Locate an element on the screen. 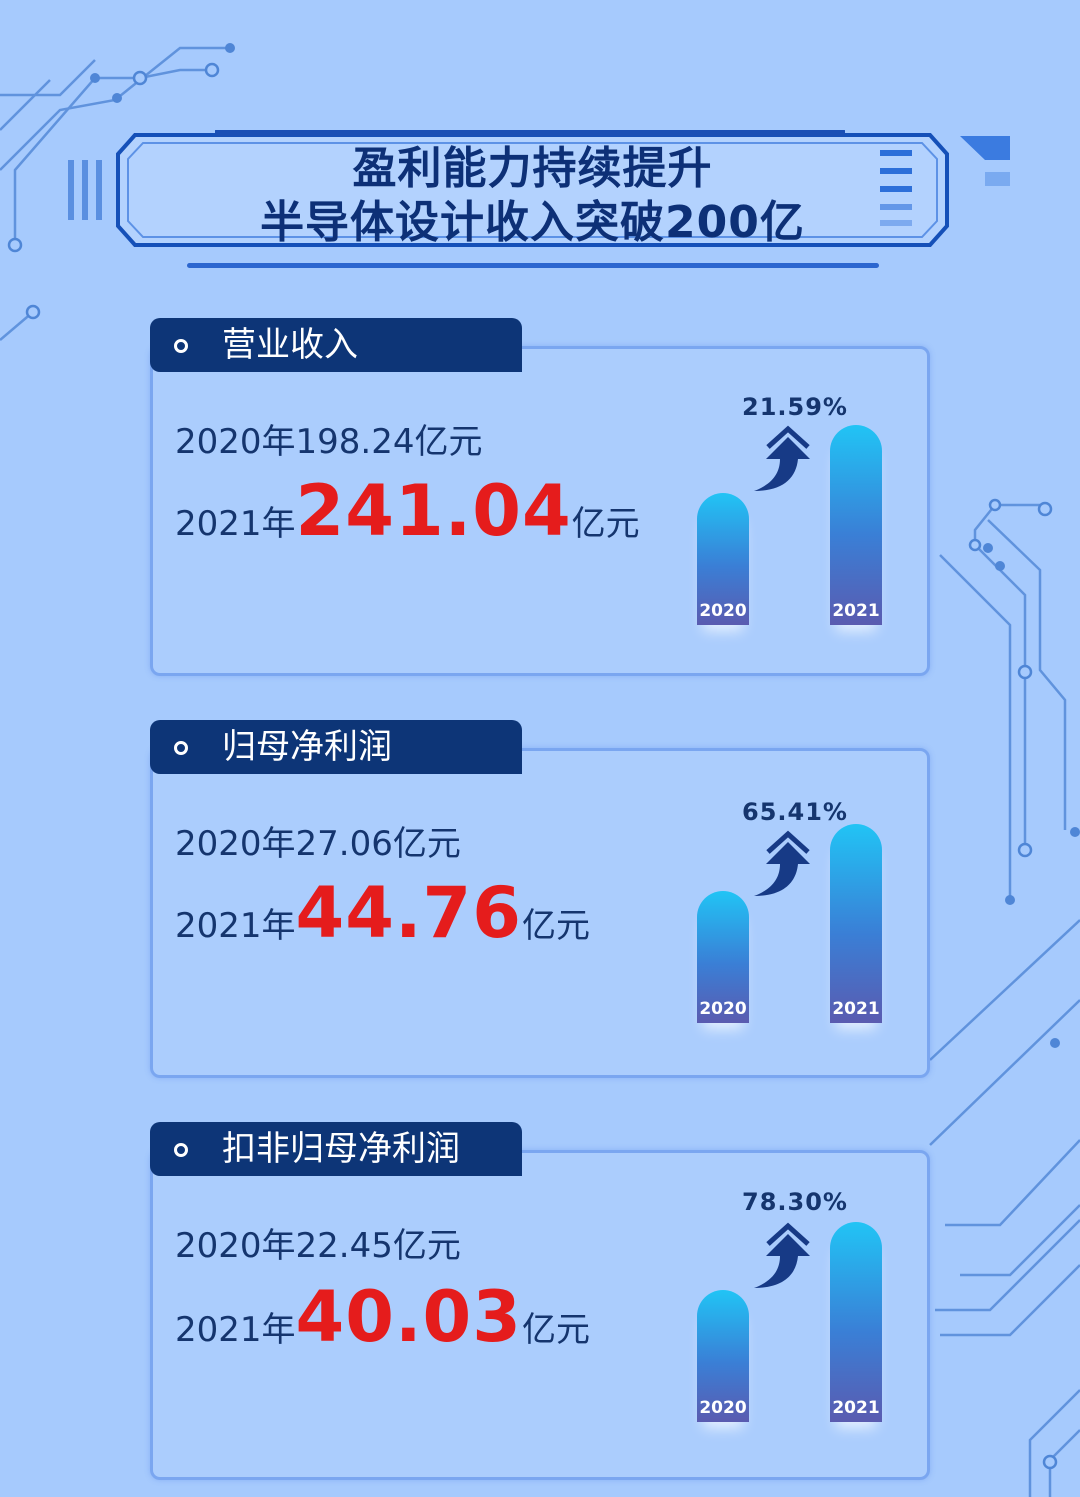 The width and height of the screenshot is (1080, 1497). page-title: 盈利能力持续提升 半导体设计收入突破200亿 is located at coordinates (532, 196).